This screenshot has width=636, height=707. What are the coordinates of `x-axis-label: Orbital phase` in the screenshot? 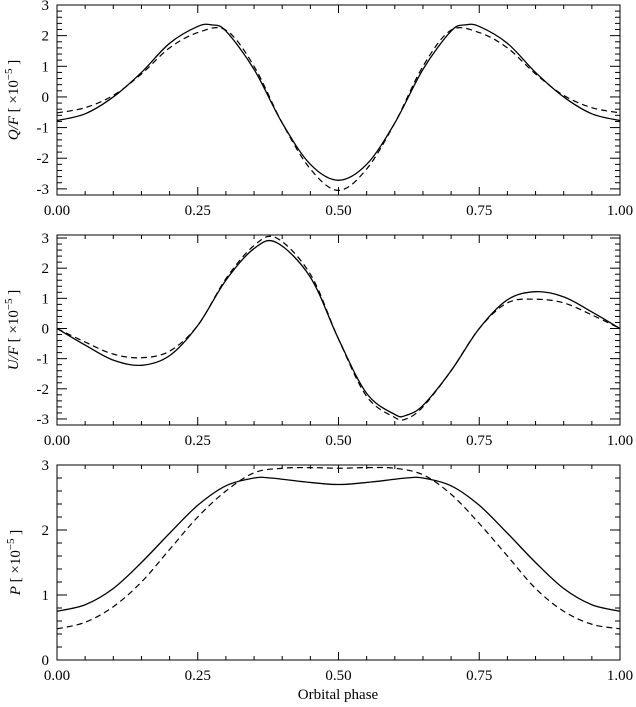 It's located at (338, 695).